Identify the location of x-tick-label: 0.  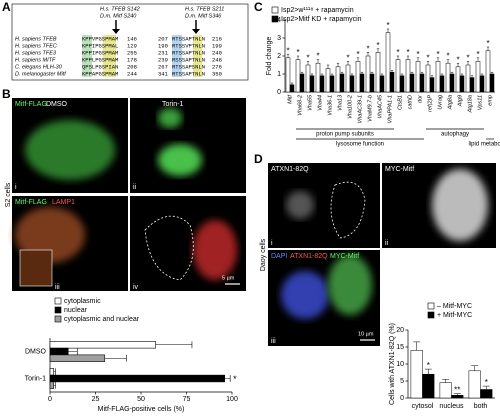
(50, 399).